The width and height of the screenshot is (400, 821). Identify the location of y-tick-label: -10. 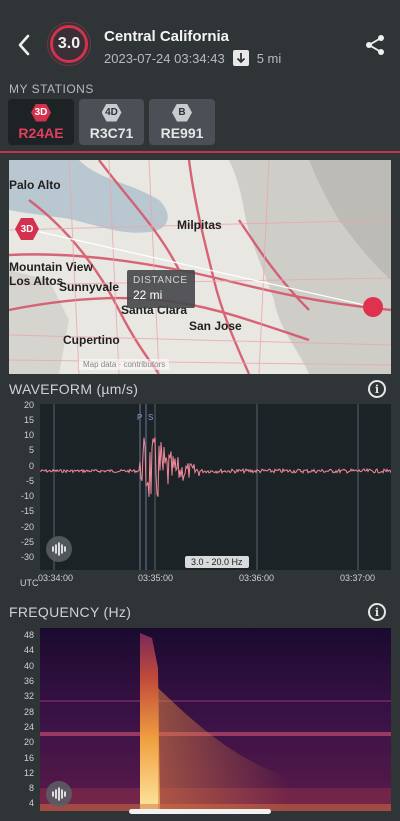
(27, 496).